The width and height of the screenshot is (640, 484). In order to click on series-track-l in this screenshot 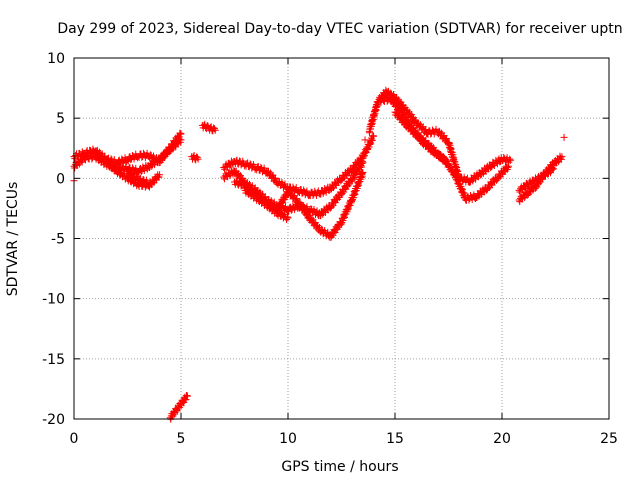, I will do `click(440, 136)`.